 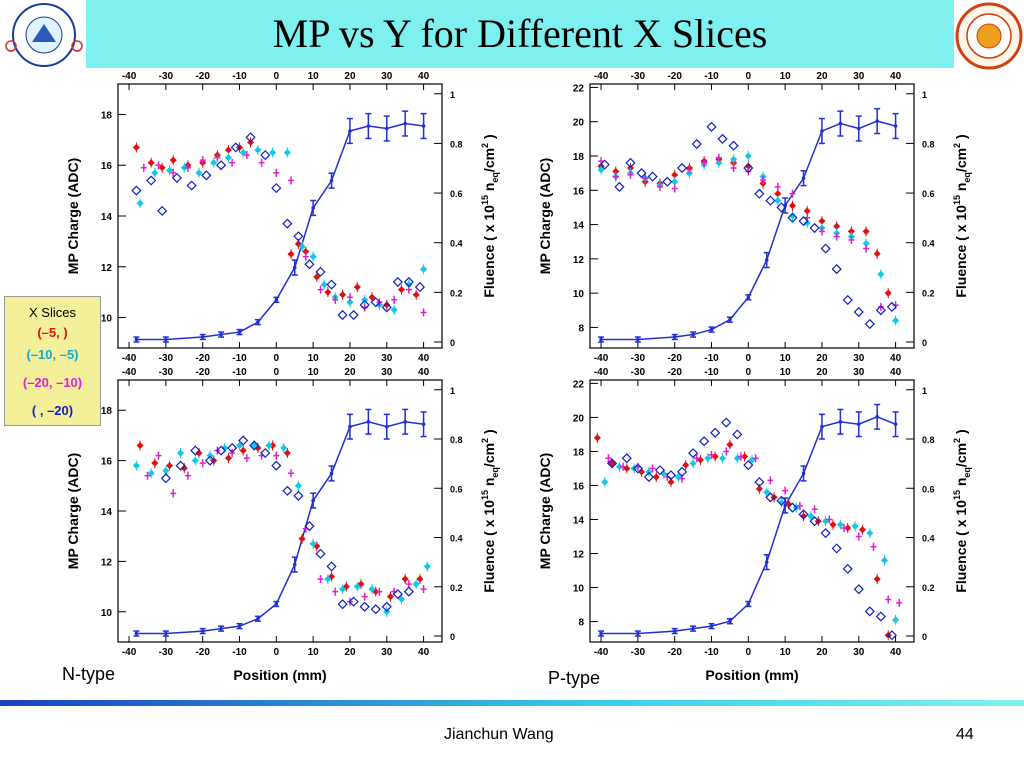 I want to click on x-tick-label-top: 30, so click(x=859, y=76).